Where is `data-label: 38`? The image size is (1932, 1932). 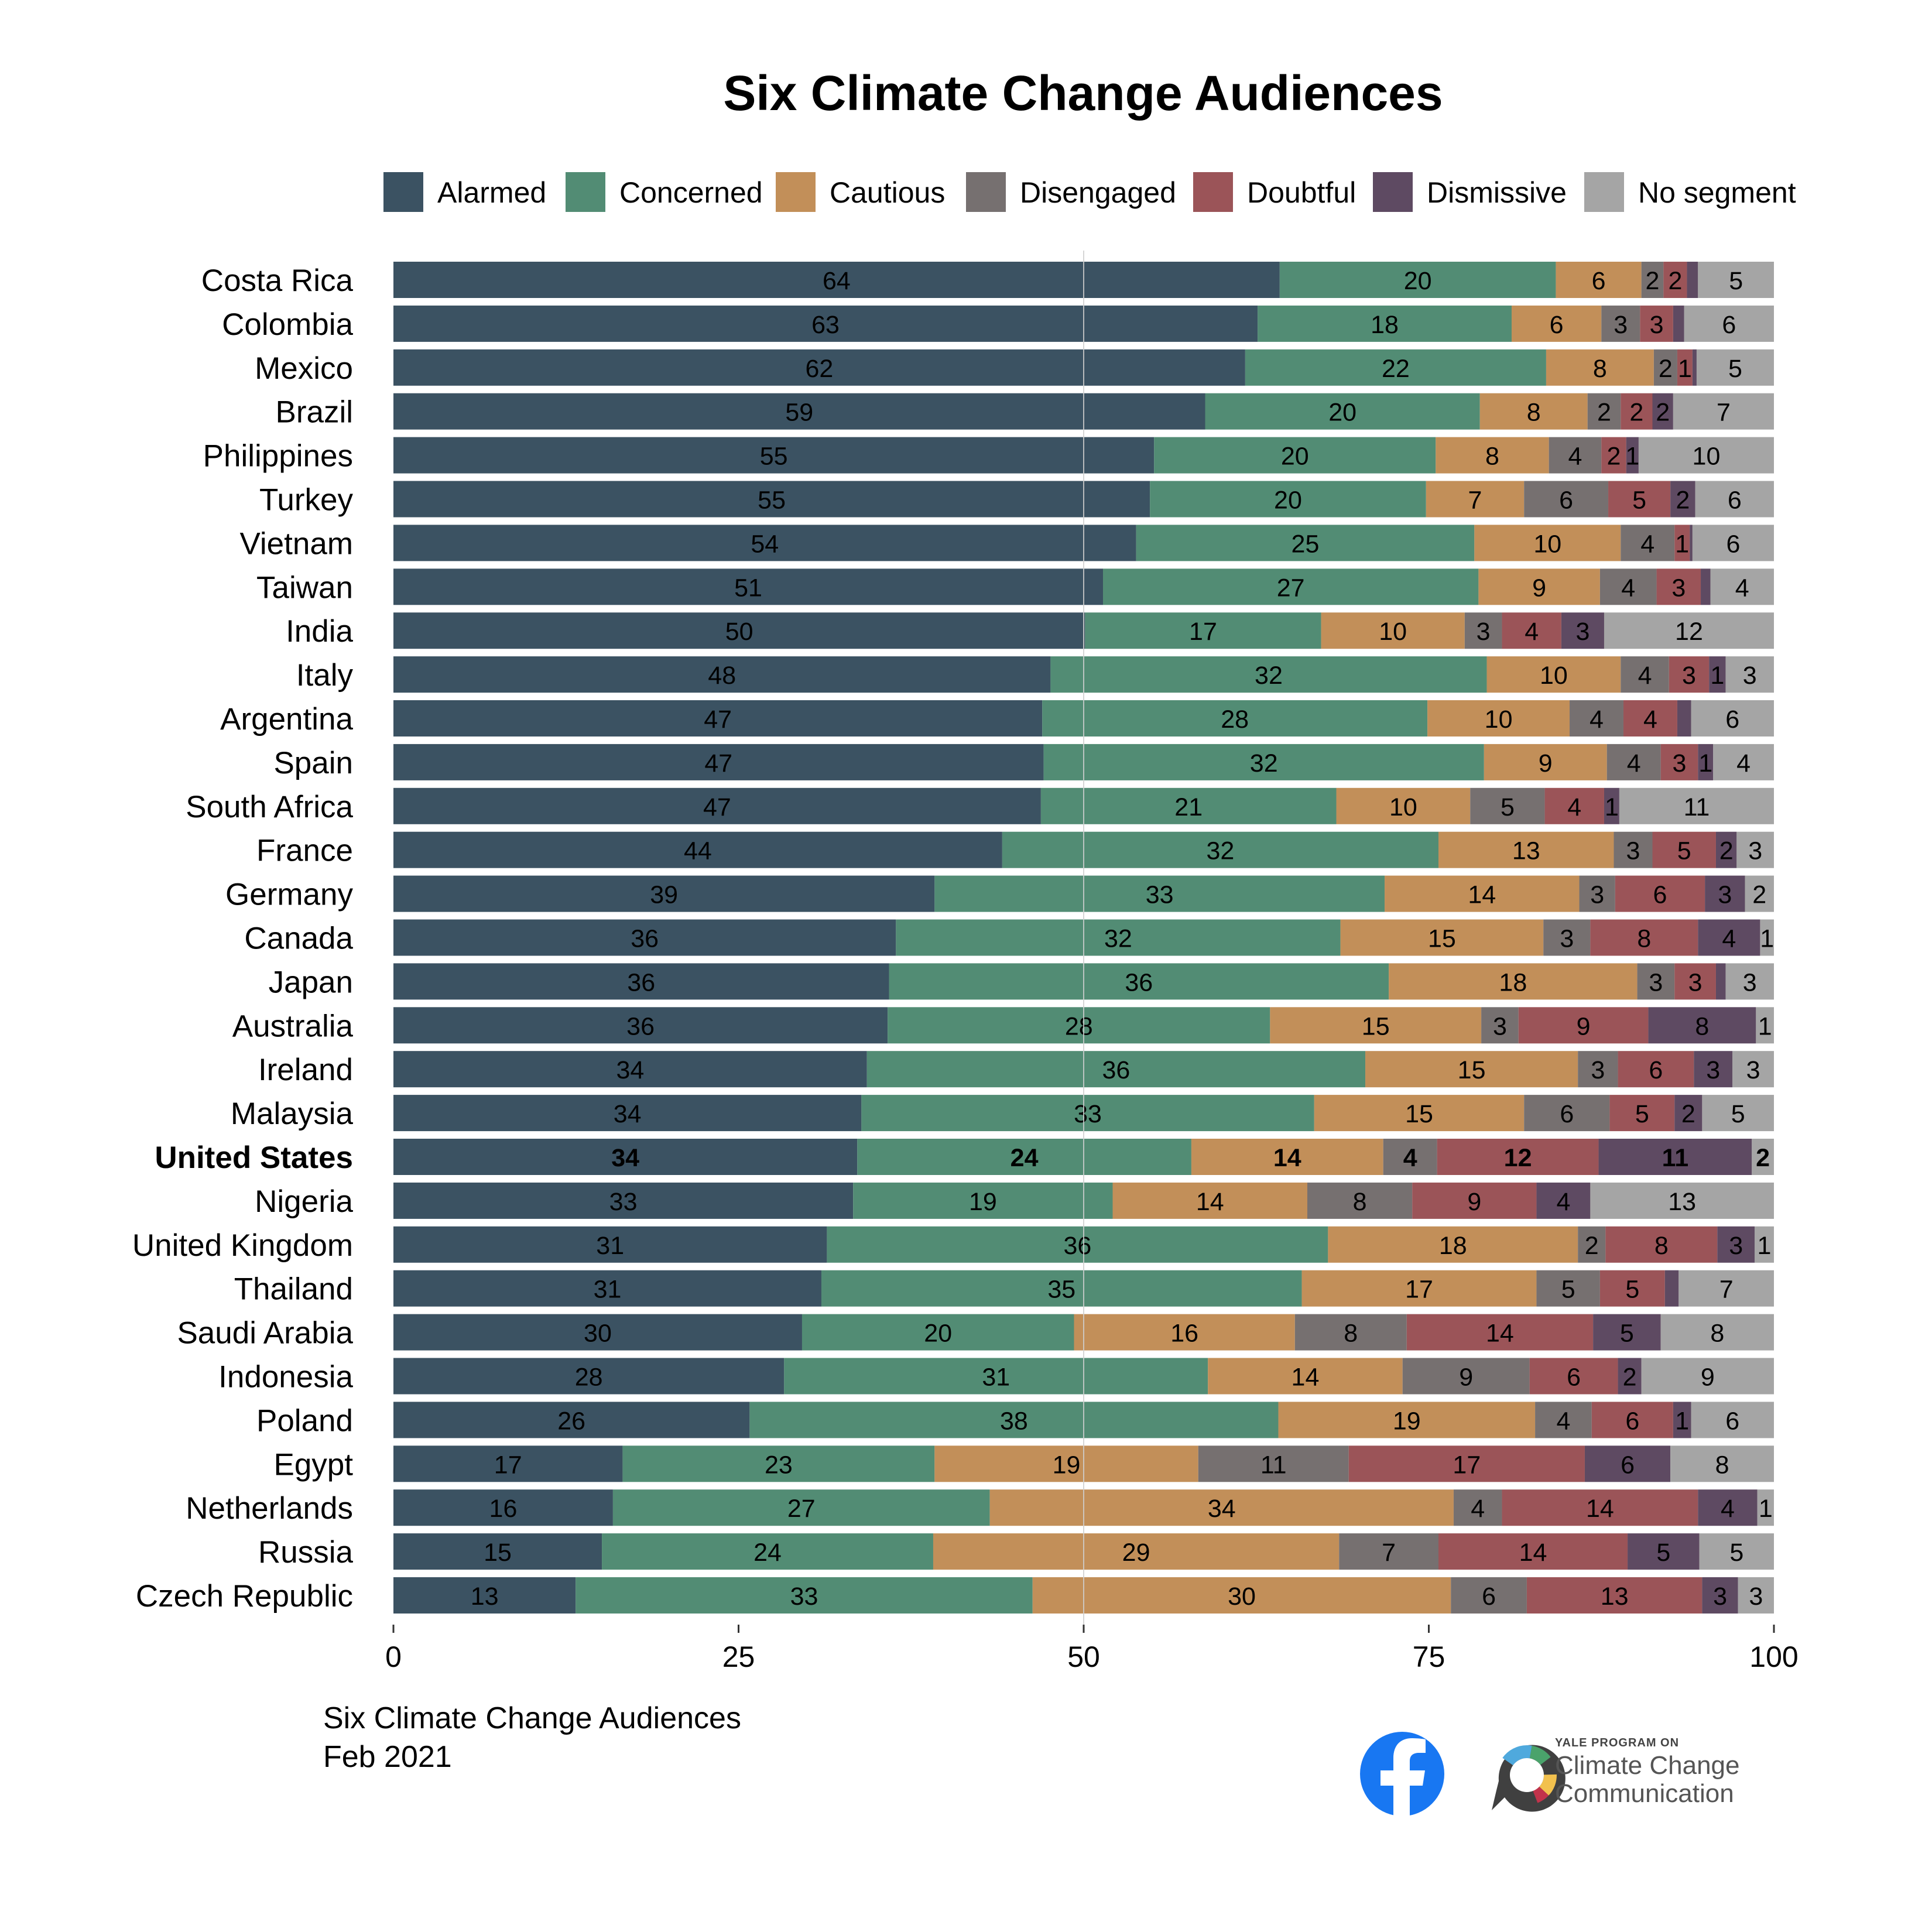 data-label: 38 is located at coordinates (1014, 1421).